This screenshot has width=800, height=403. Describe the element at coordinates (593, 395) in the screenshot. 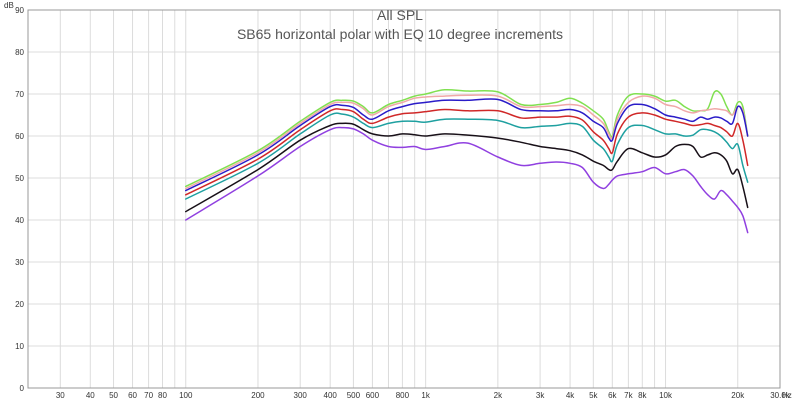

I see `x-tick-label: 5k` at that location.